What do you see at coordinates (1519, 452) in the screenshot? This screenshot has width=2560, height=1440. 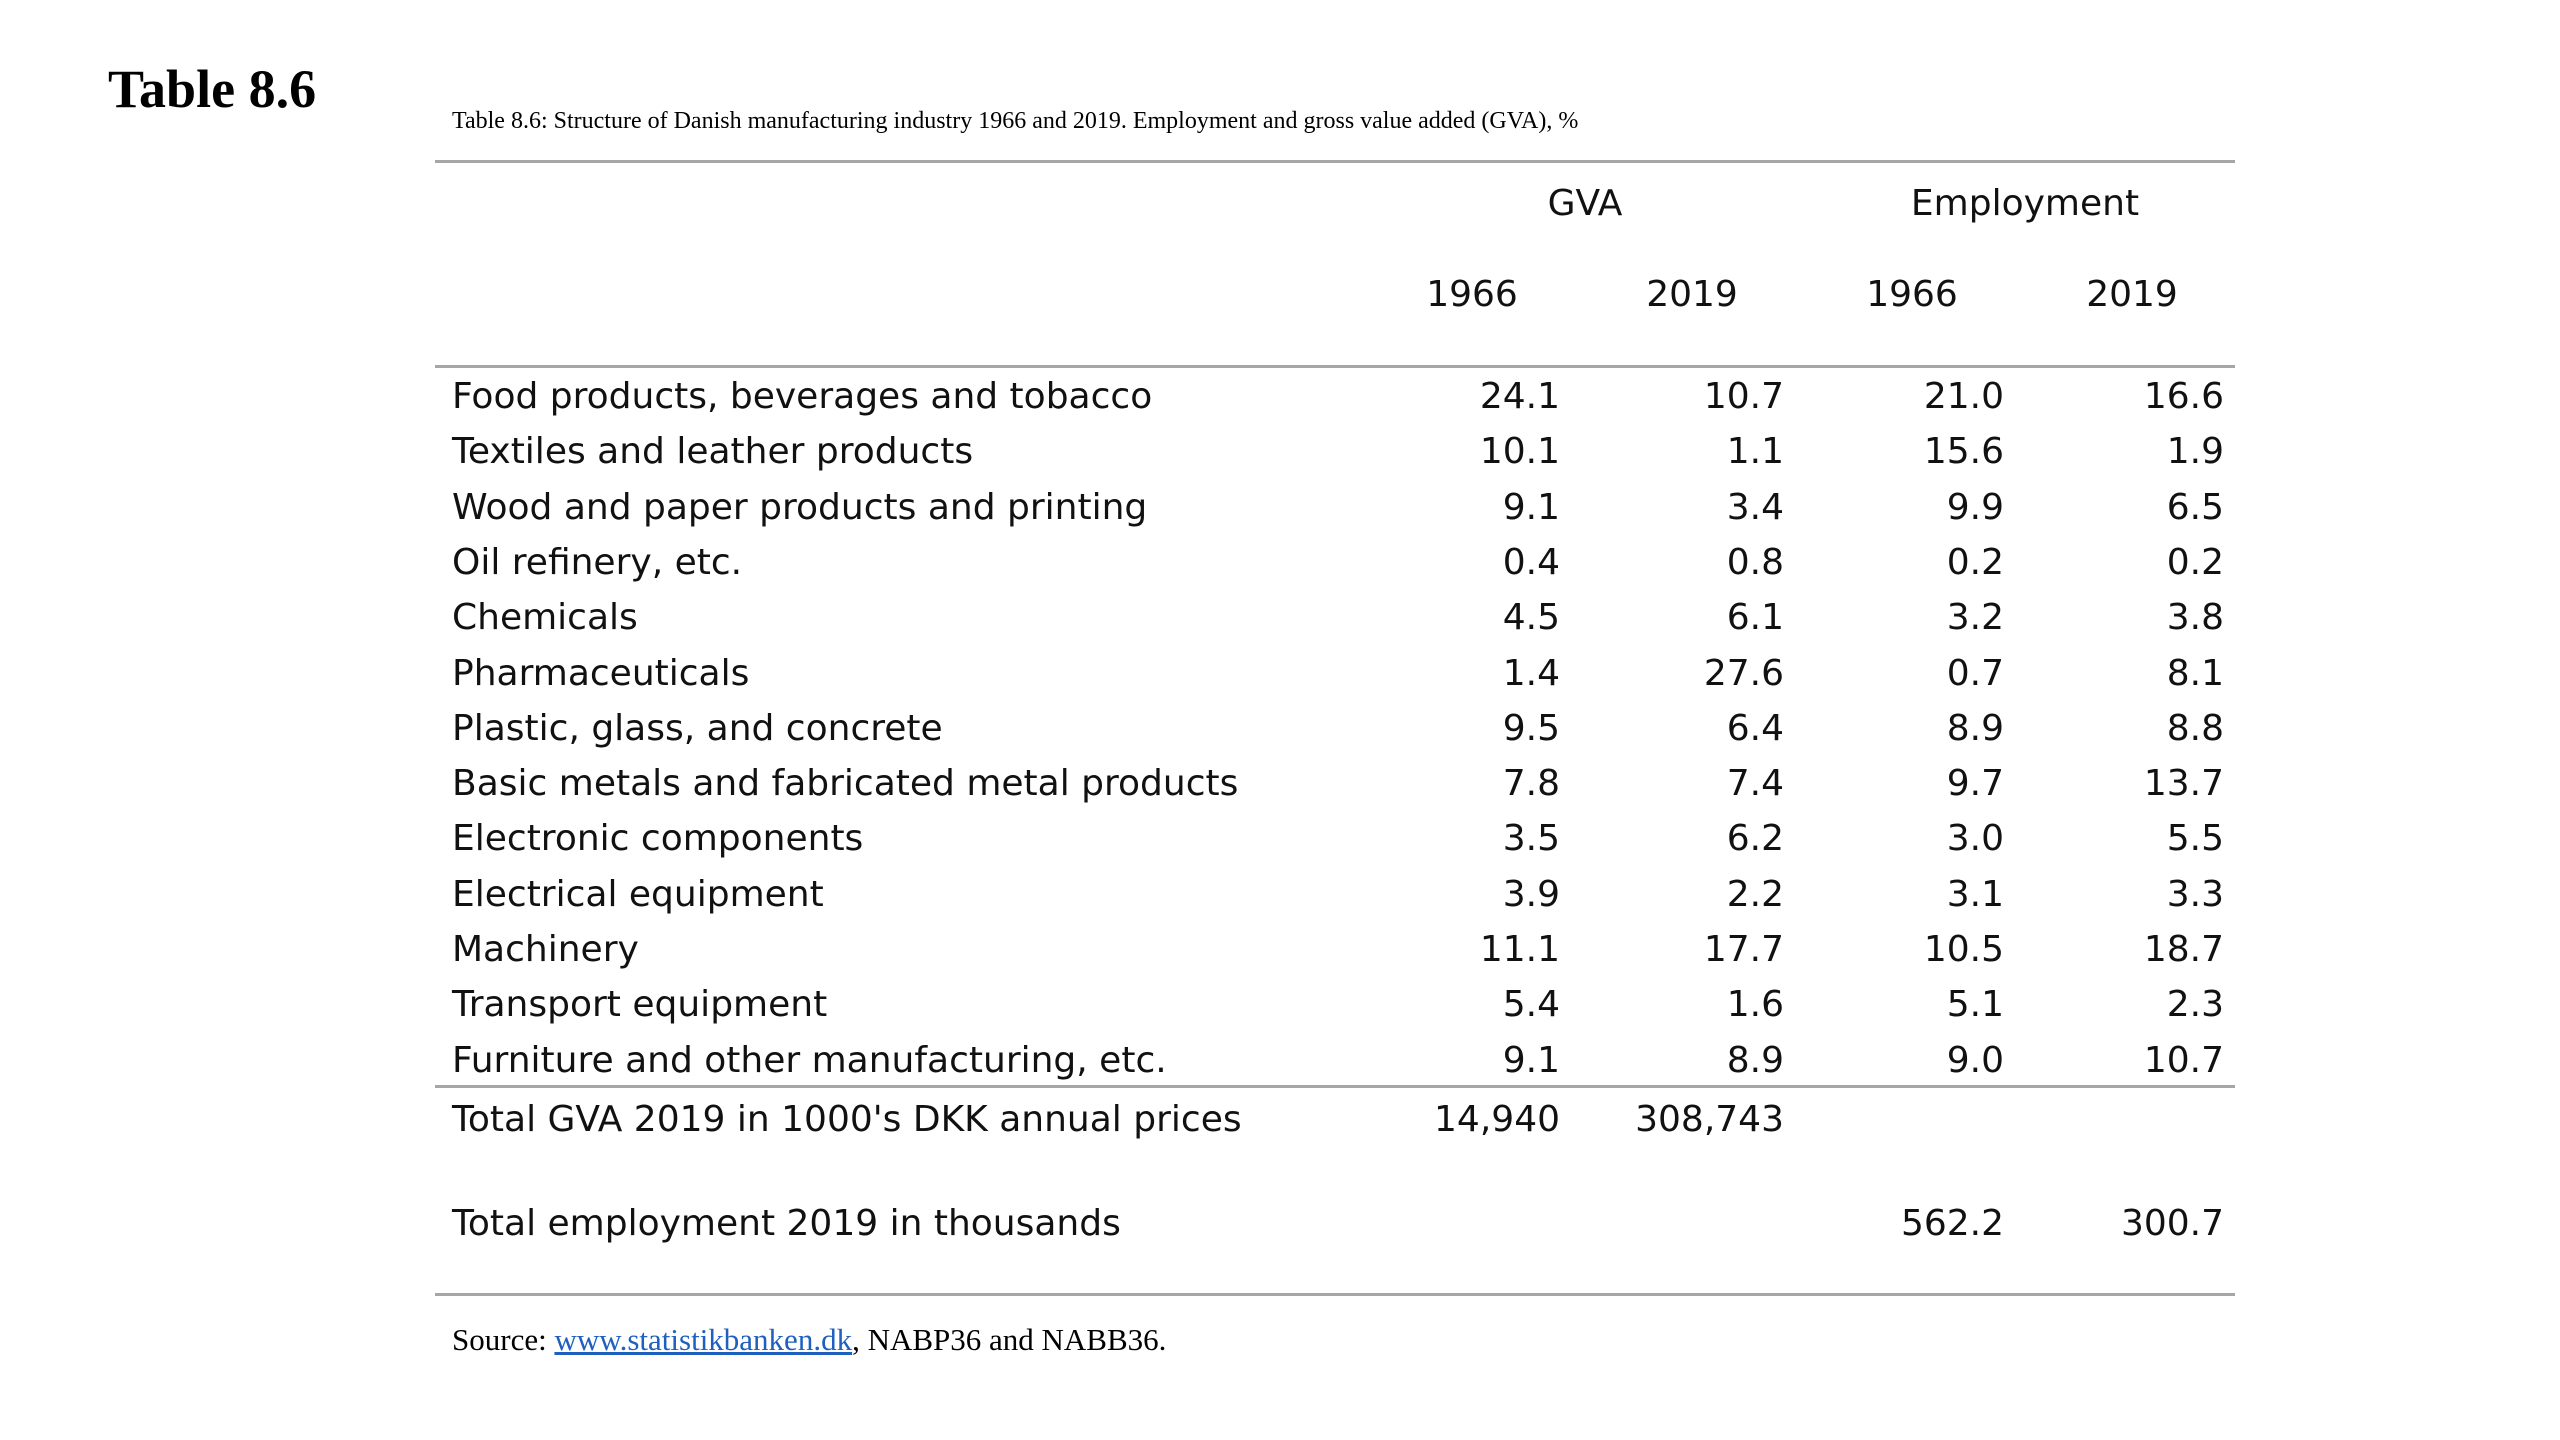 I see `row-gva-1966: 10.1` at bounding box center [1519, 452].